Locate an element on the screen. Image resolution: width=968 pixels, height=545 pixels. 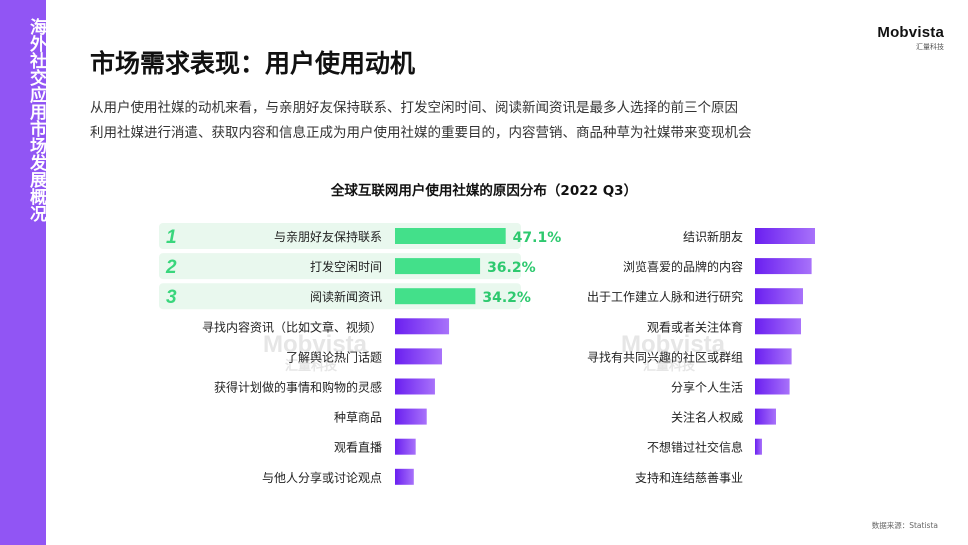
category-label: 观看或者关注体育 is located at coordinates (695, 326).